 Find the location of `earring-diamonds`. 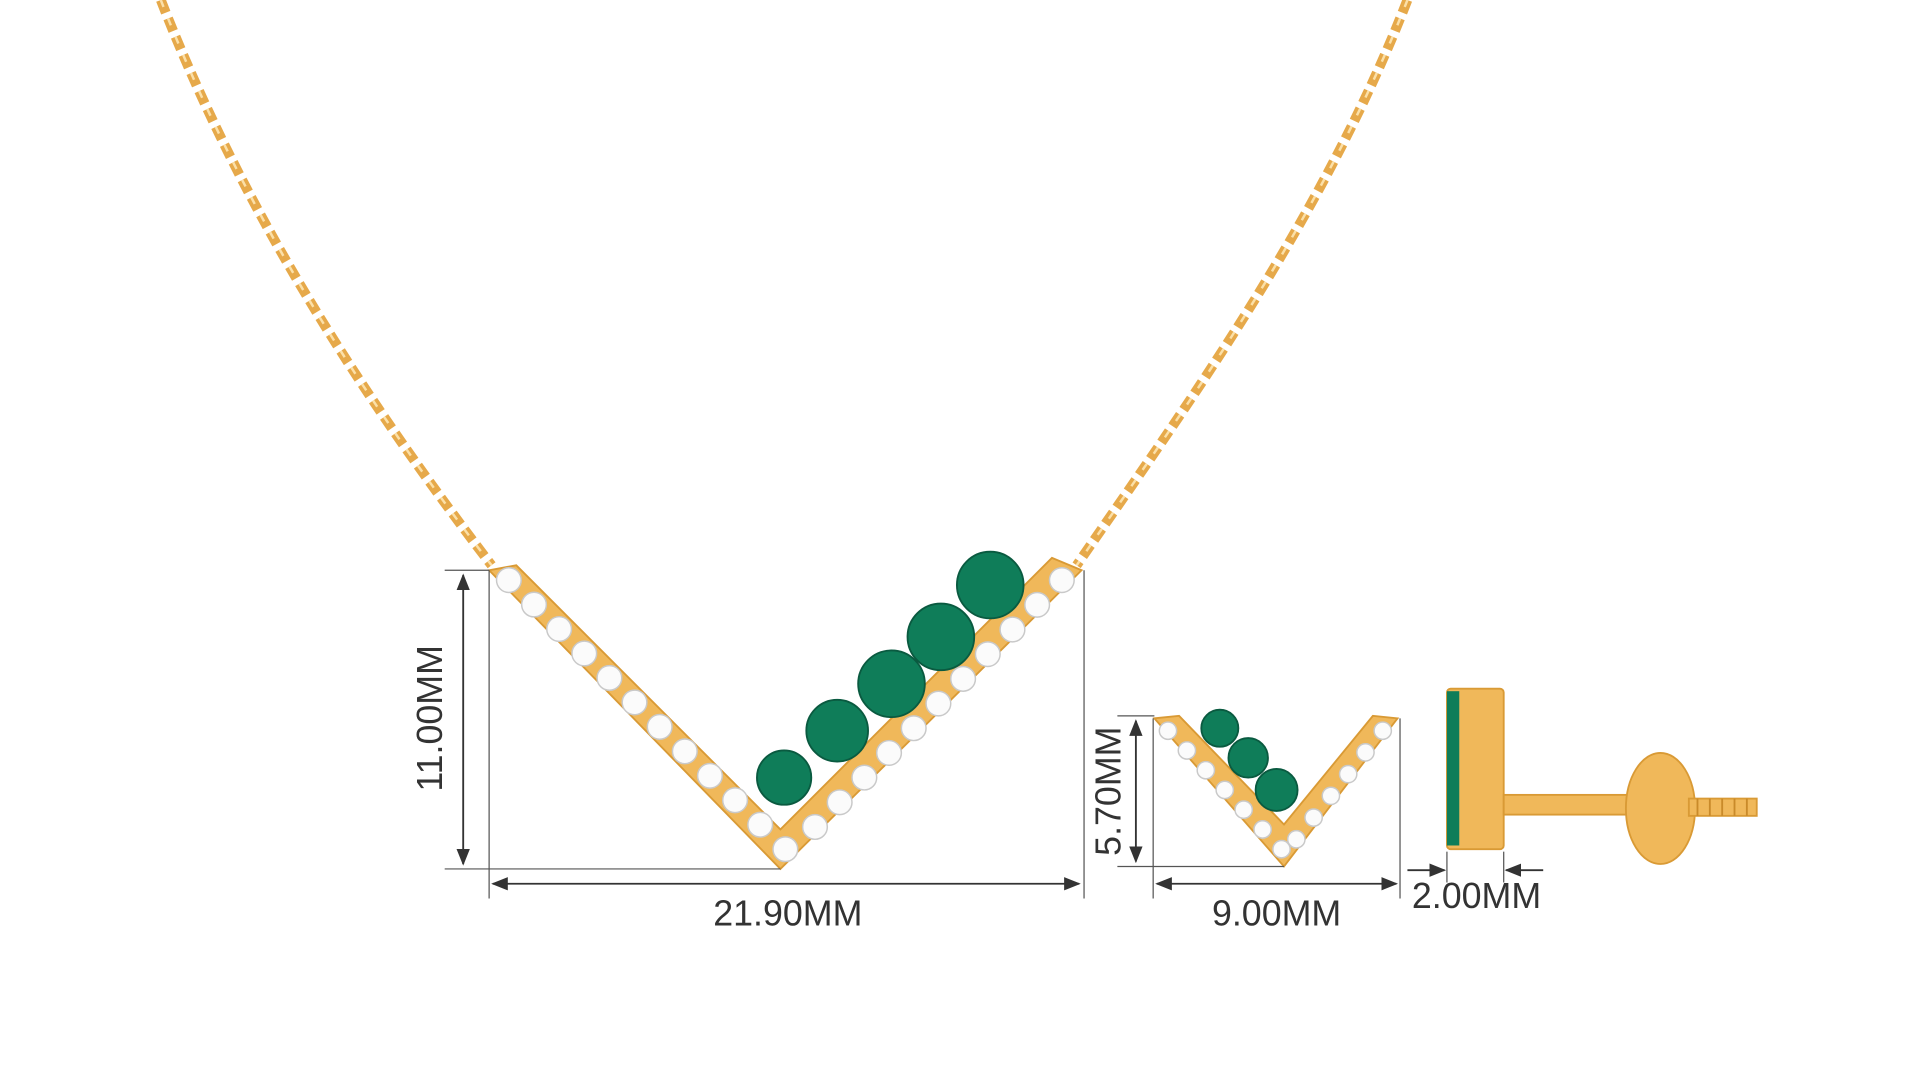

earring-diamonds is located at coordinates (1275, 790).